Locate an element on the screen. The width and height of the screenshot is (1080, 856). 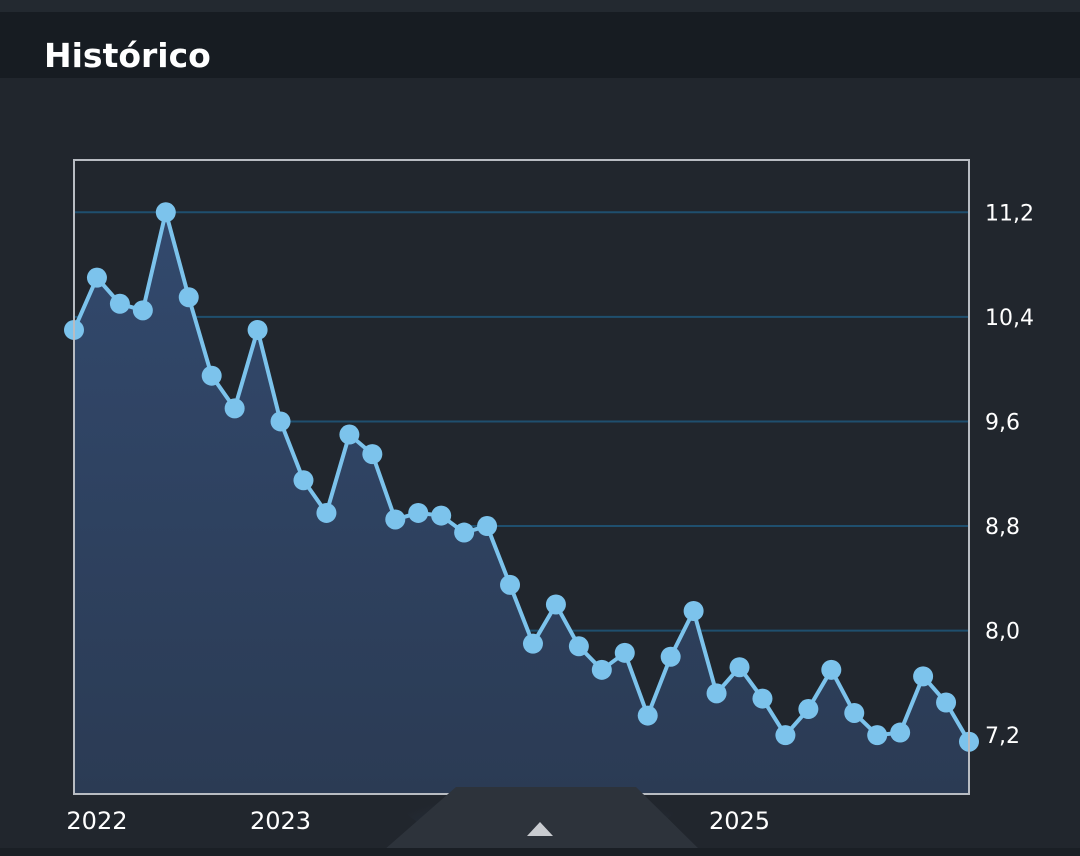
chevron-up-icon is located at coordinates (540, 829).